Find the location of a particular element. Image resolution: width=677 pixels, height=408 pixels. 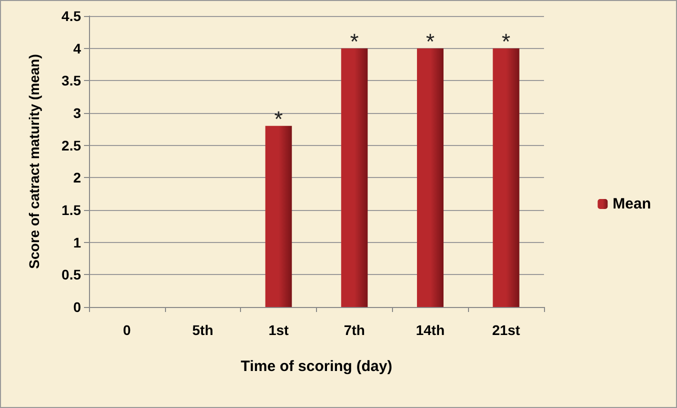

y-tick-label: 1.5 is located at coordinates (72, 210).